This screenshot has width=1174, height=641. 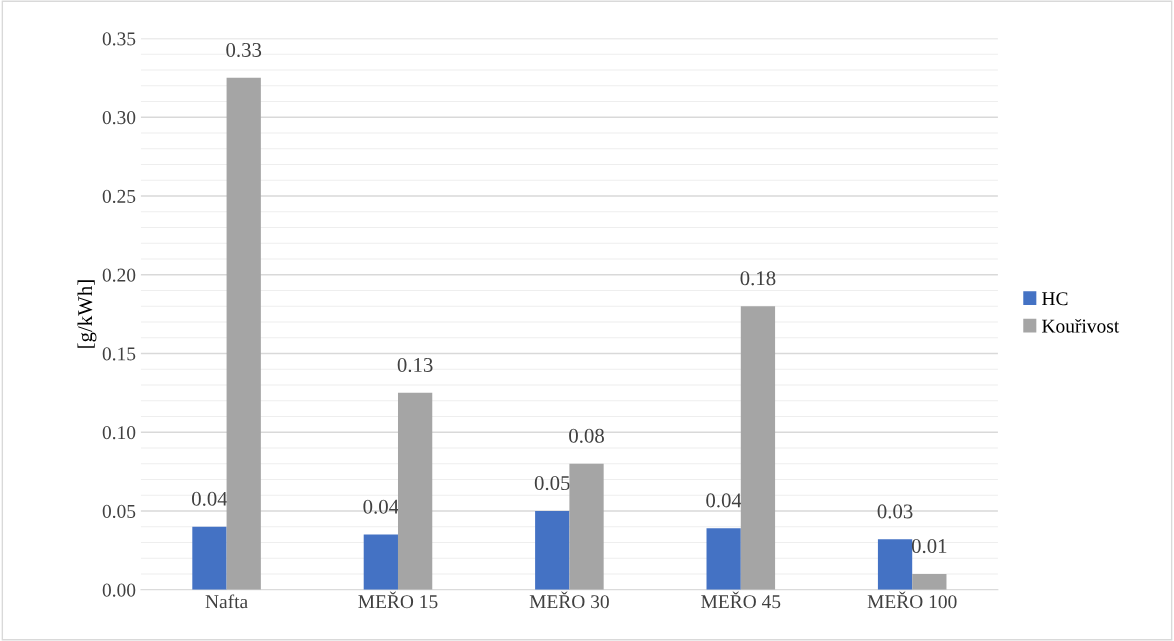 What do you see at coordinates (895, 511) in the screenshot?
I see `data-label: 0.03` at bounding box center [895, 511].